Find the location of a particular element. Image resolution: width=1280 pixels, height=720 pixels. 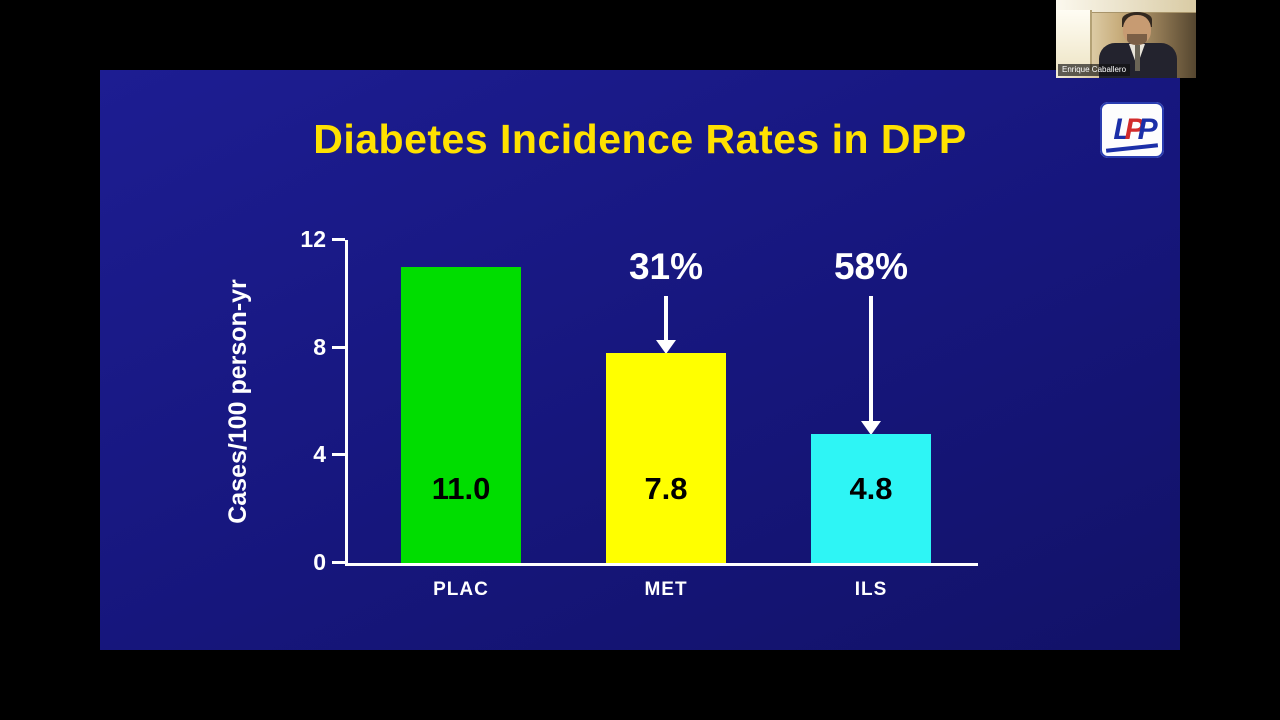

reduction-label-met: 31% is located at coordinates (666, 266).